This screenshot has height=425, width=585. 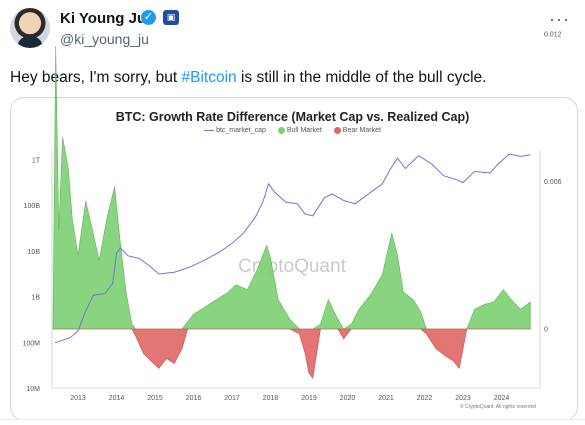 I want to click on x-tick-label: 2013, so click(x=78, y=398).